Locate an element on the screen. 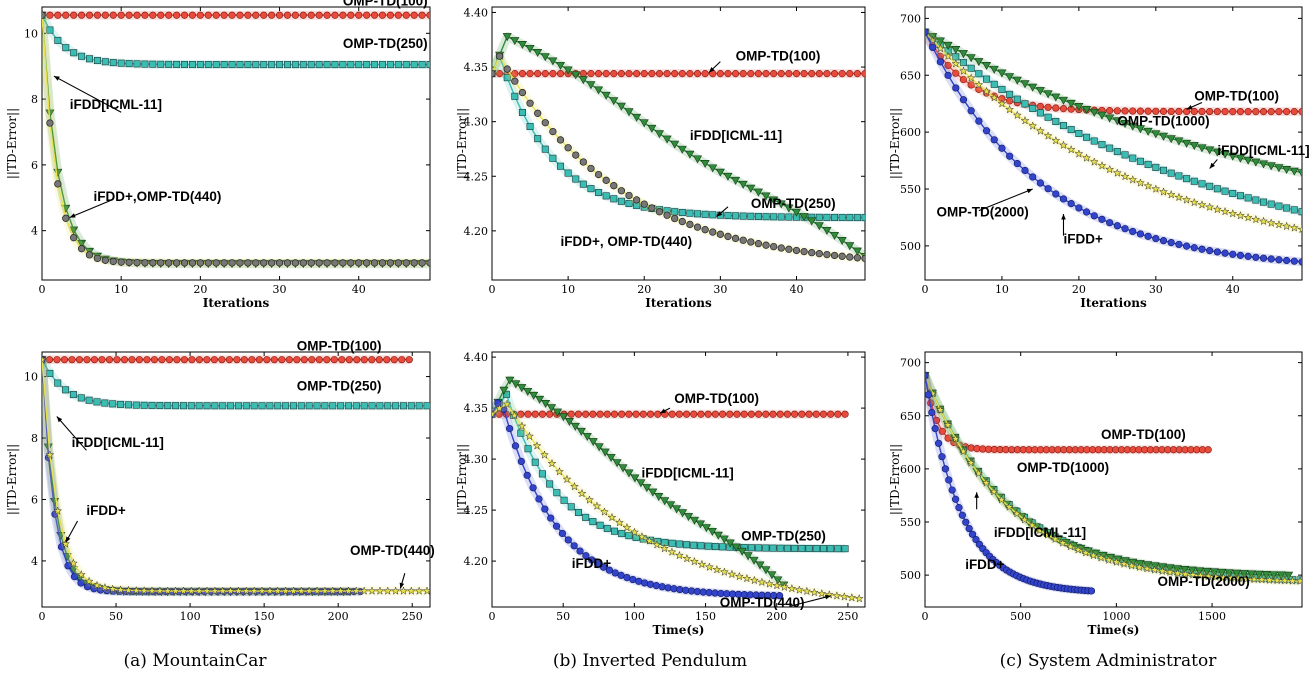 This screenshot has width=1314, height=688. series-annotation: OMP-TD(1000) is located at coordinates (1163, 120).